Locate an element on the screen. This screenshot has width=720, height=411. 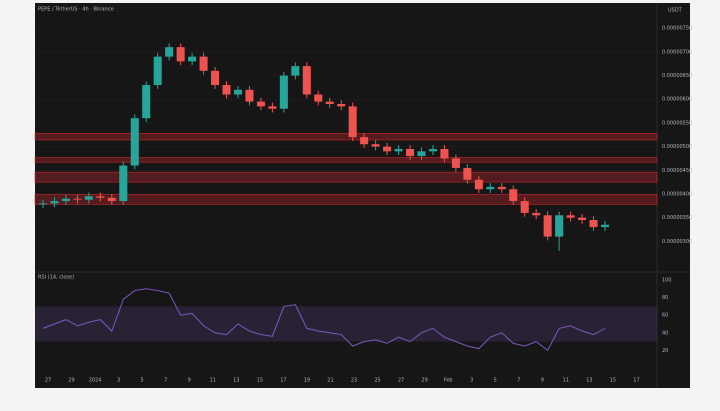
y-tick-label: 0.00000500 is located at coordinates (677, 147).